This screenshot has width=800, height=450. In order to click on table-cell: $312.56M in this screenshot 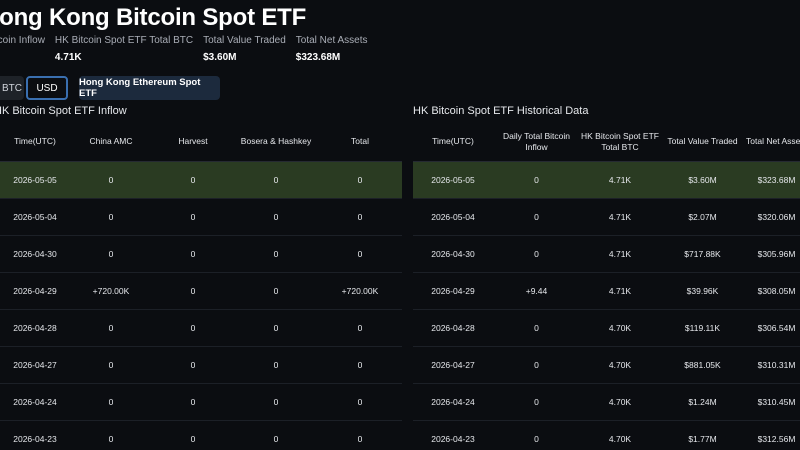, I will do `click(772, 435)`.